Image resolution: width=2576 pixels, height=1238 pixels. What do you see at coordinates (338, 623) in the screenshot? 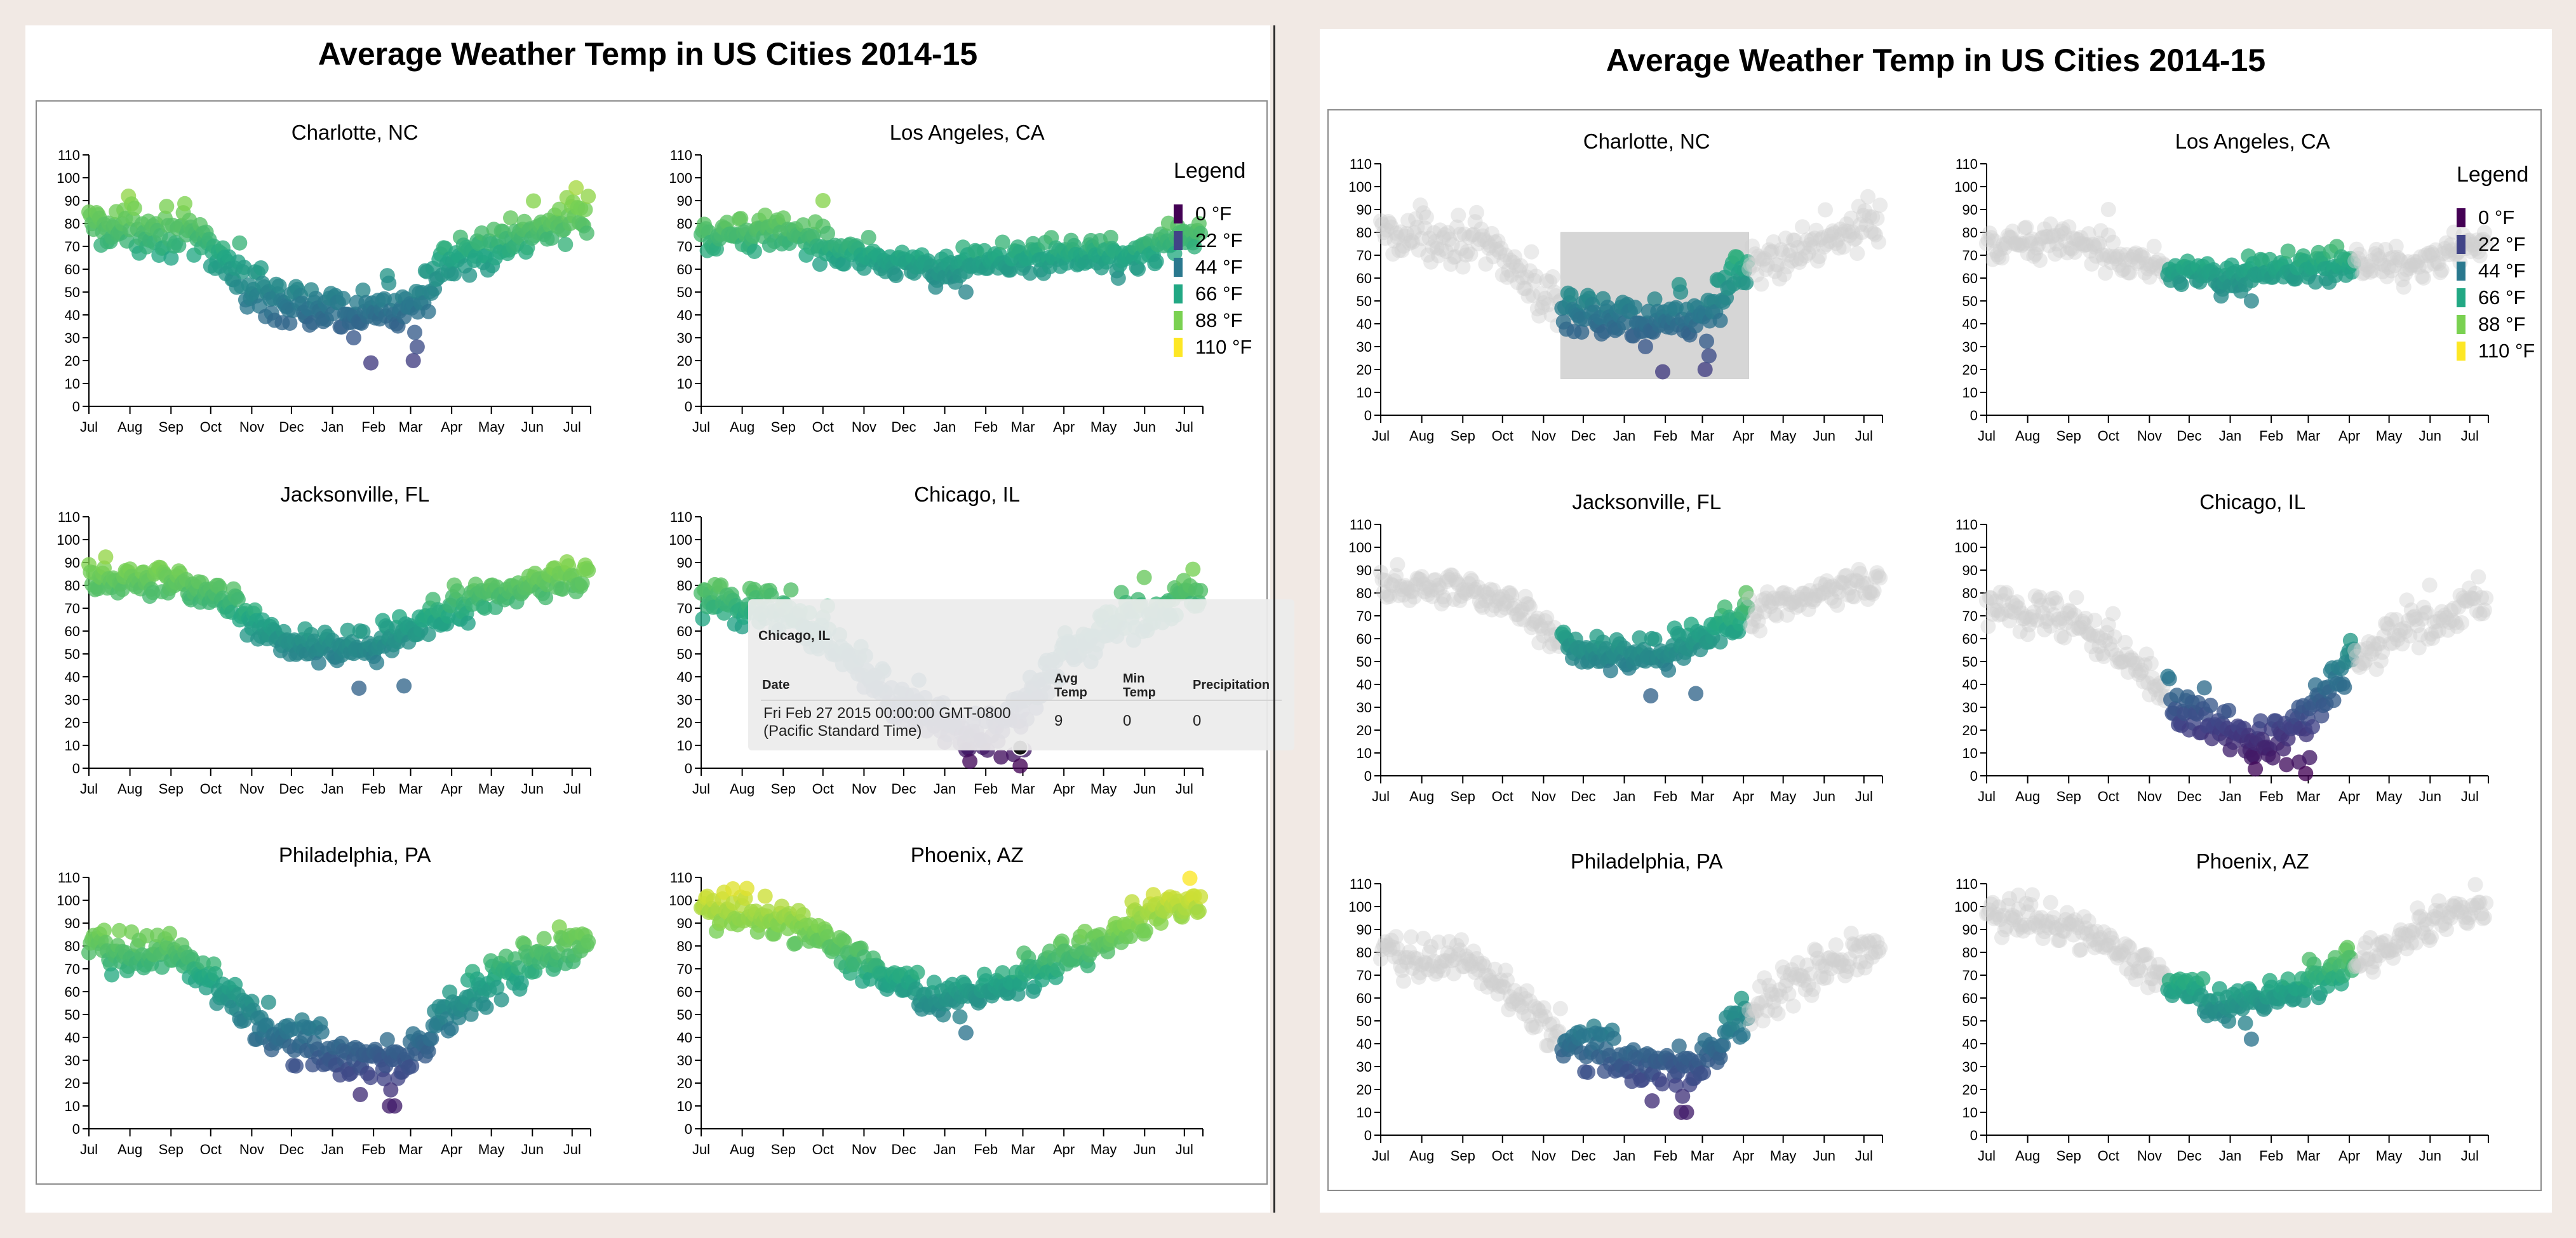
I see `data-points` at bounding box center [338, 623].